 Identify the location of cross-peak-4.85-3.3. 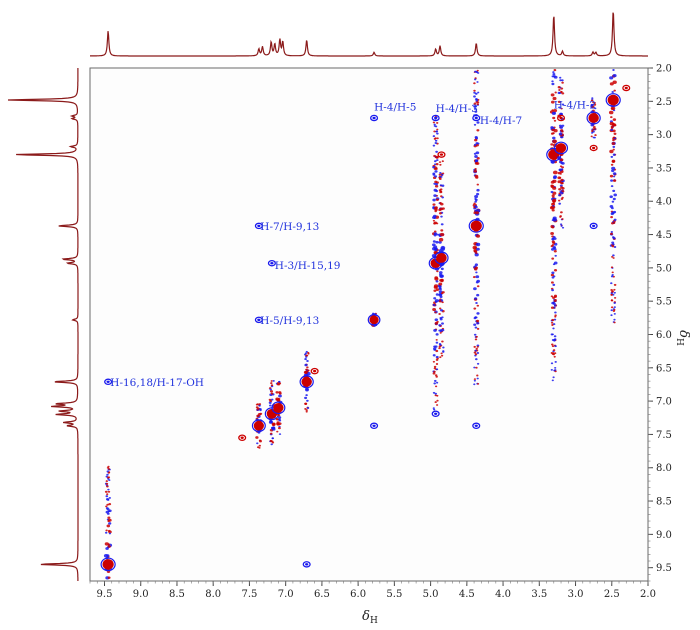
(441, 154).